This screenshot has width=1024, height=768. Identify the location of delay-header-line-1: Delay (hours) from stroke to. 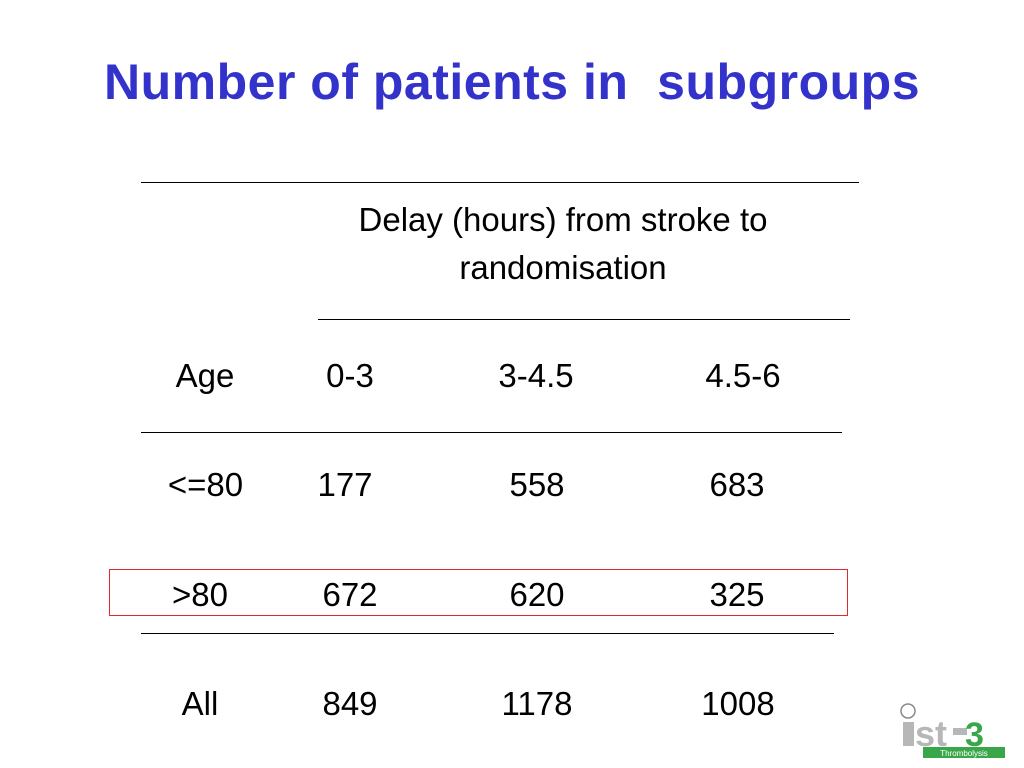
(563, 219).